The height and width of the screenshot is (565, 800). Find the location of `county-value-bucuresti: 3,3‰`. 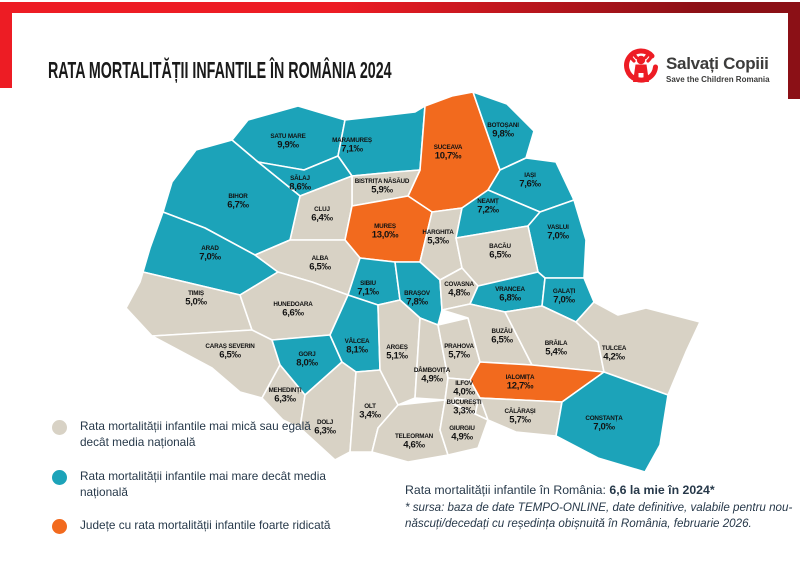

county-value-bucuresti: 3,3‰ is located at coordinates (464, 411).